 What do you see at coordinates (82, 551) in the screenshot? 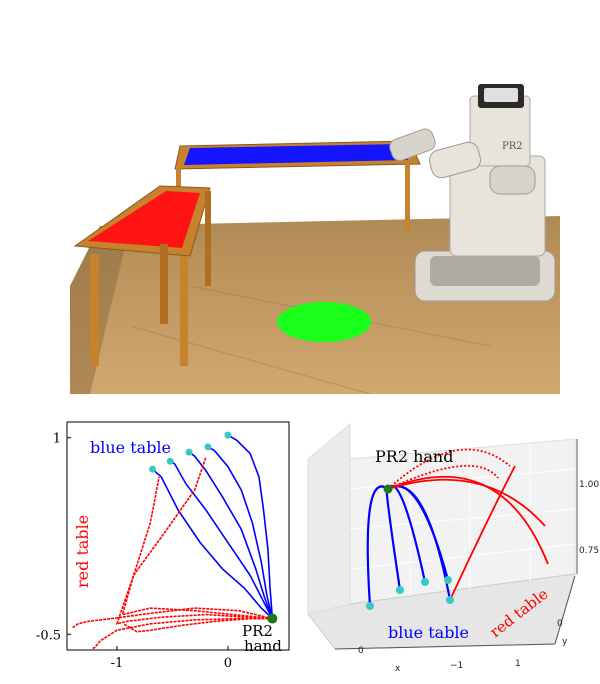
I see `red-table-label: red table` at bounding box center [82, 551].